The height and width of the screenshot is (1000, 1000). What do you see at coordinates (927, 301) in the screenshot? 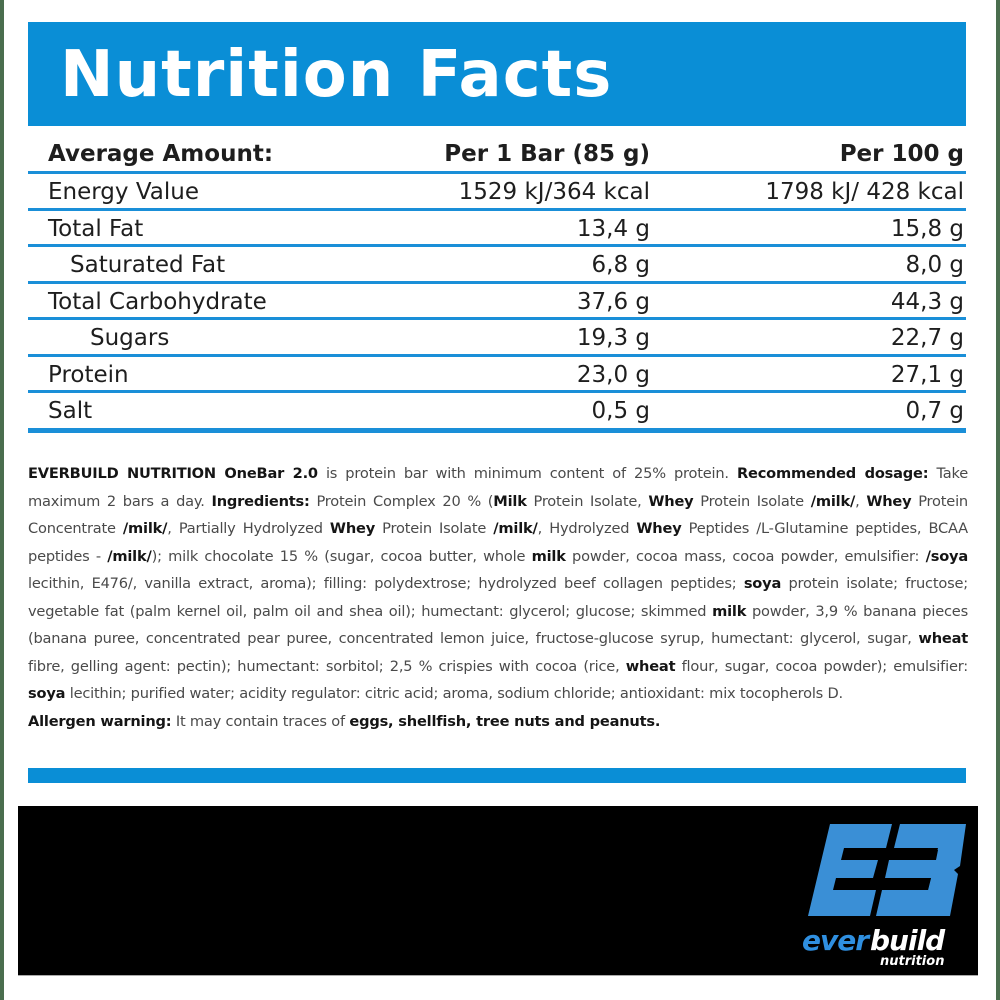
I see `row-value-per-100g: 44,3 g` at bounding box center [927, 301].